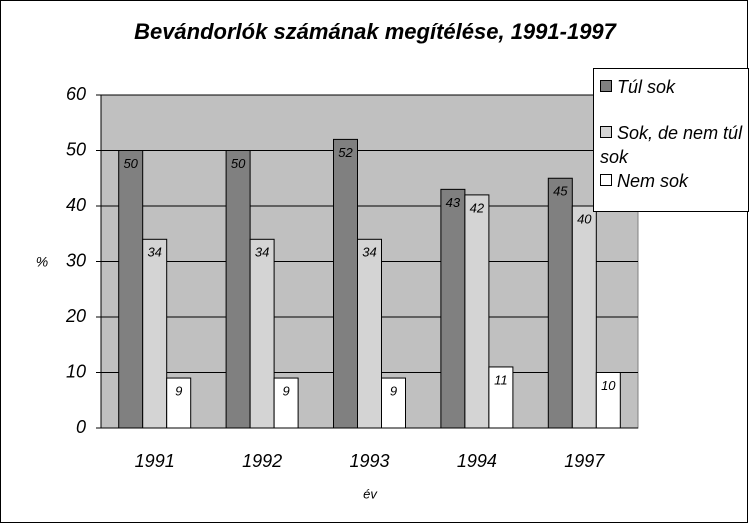 The image size is (749, 524). I want to click on x-tick-label: 1997, so click(584, 461).